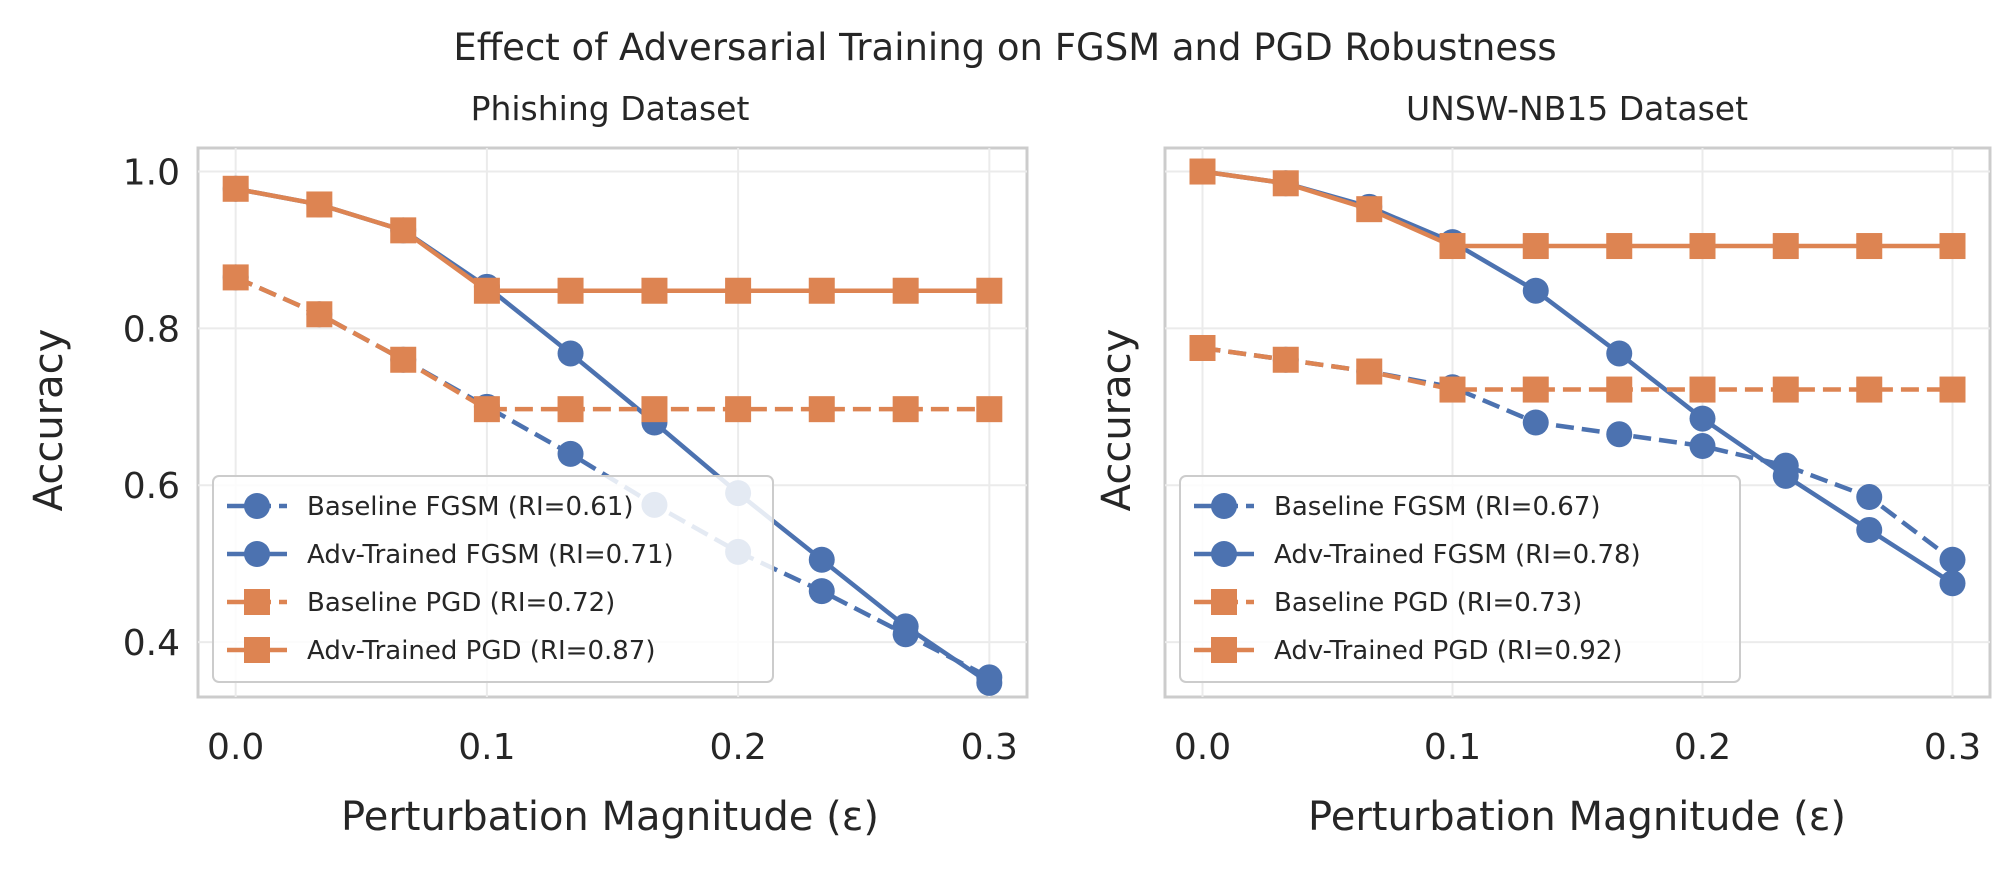 The image size is (2011, 874). Describe the element at coordinates (151, 643) in the screenshot. I see `y-tick-label: 0.4` at that location.